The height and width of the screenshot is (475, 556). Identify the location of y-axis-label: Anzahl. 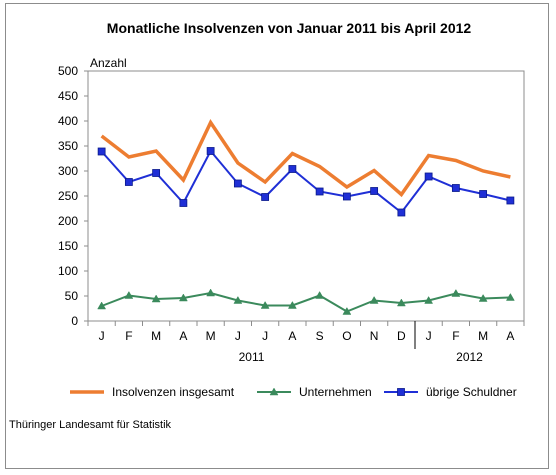
(108, 63).